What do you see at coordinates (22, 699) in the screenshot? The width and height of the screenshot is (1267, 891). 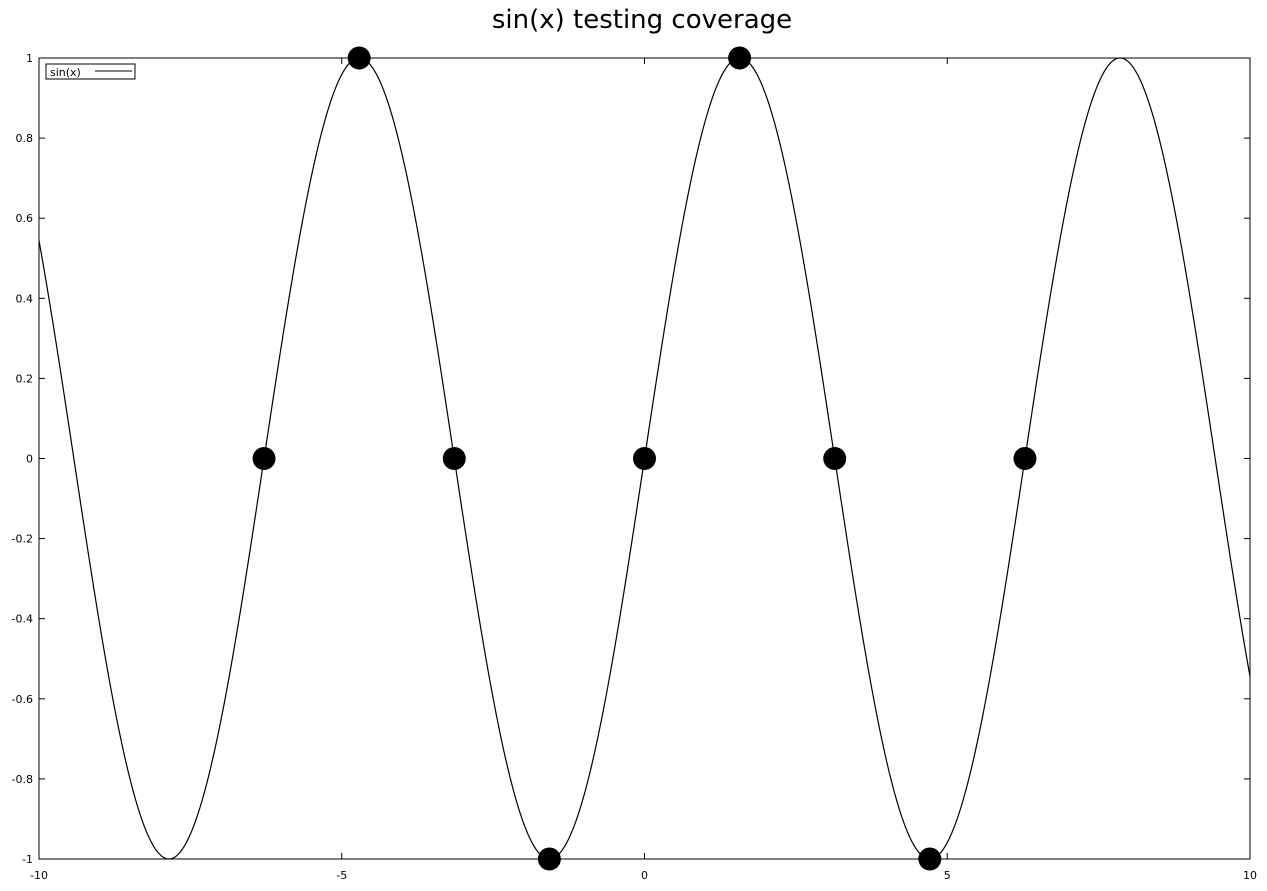 I see `y-tick-label: -0.6` at bounding box center [22, 699].